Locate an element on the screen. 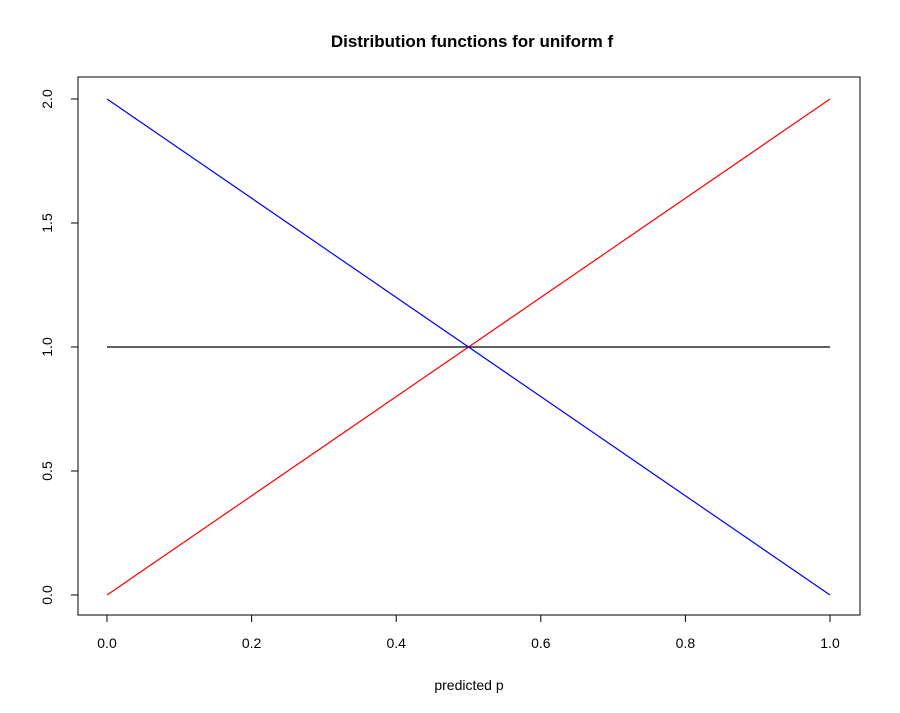 This screenshot has height=713, width=900. y-axis: 0.0 0.5 1.0 1.5 2.0 is located at coordinates (59, 347).